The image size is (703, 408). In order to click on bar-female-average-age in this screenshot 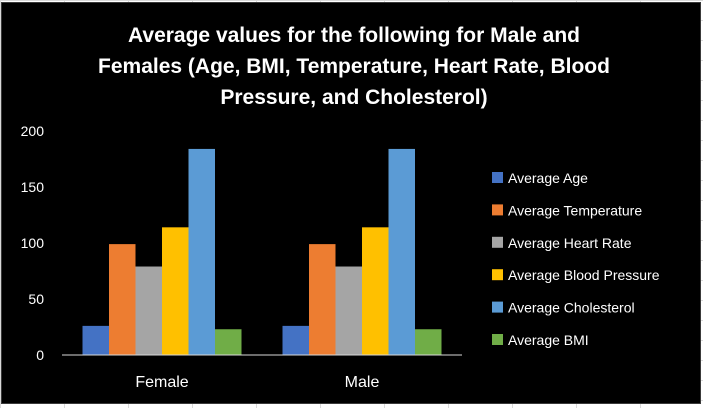, I will do `click(95, 340)`.